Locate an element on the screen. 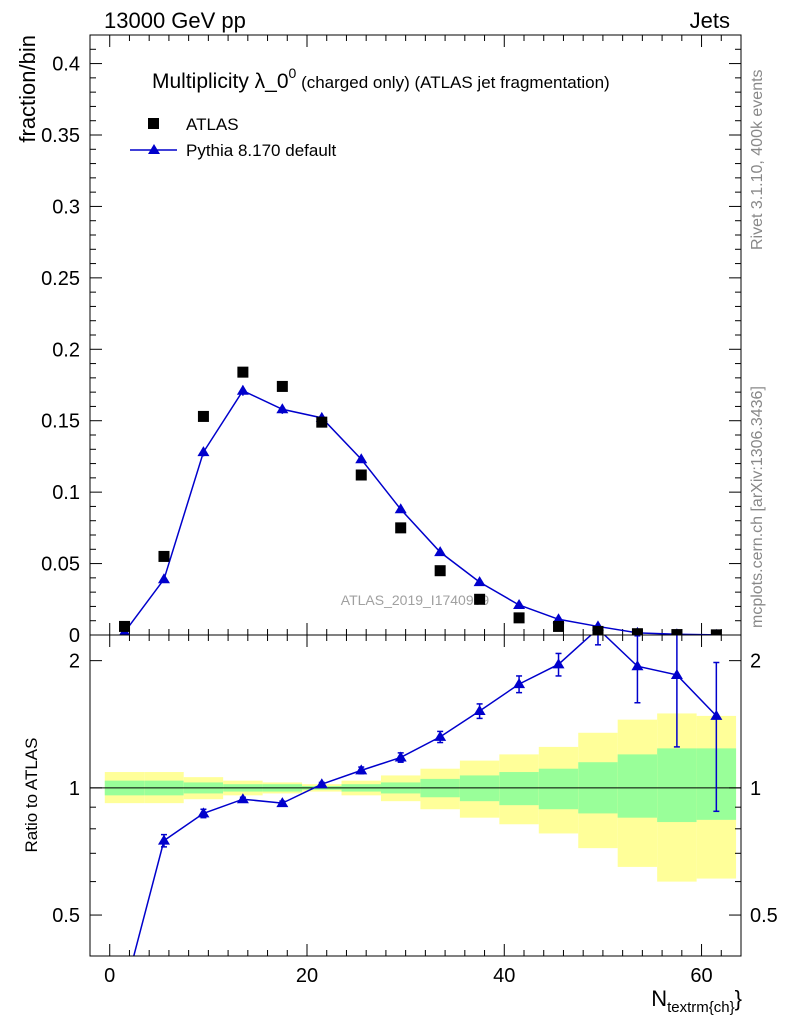 The height and width of the screenshot is (1024, 786). x-tick-label: 60 is located at coordinates (701, 976).